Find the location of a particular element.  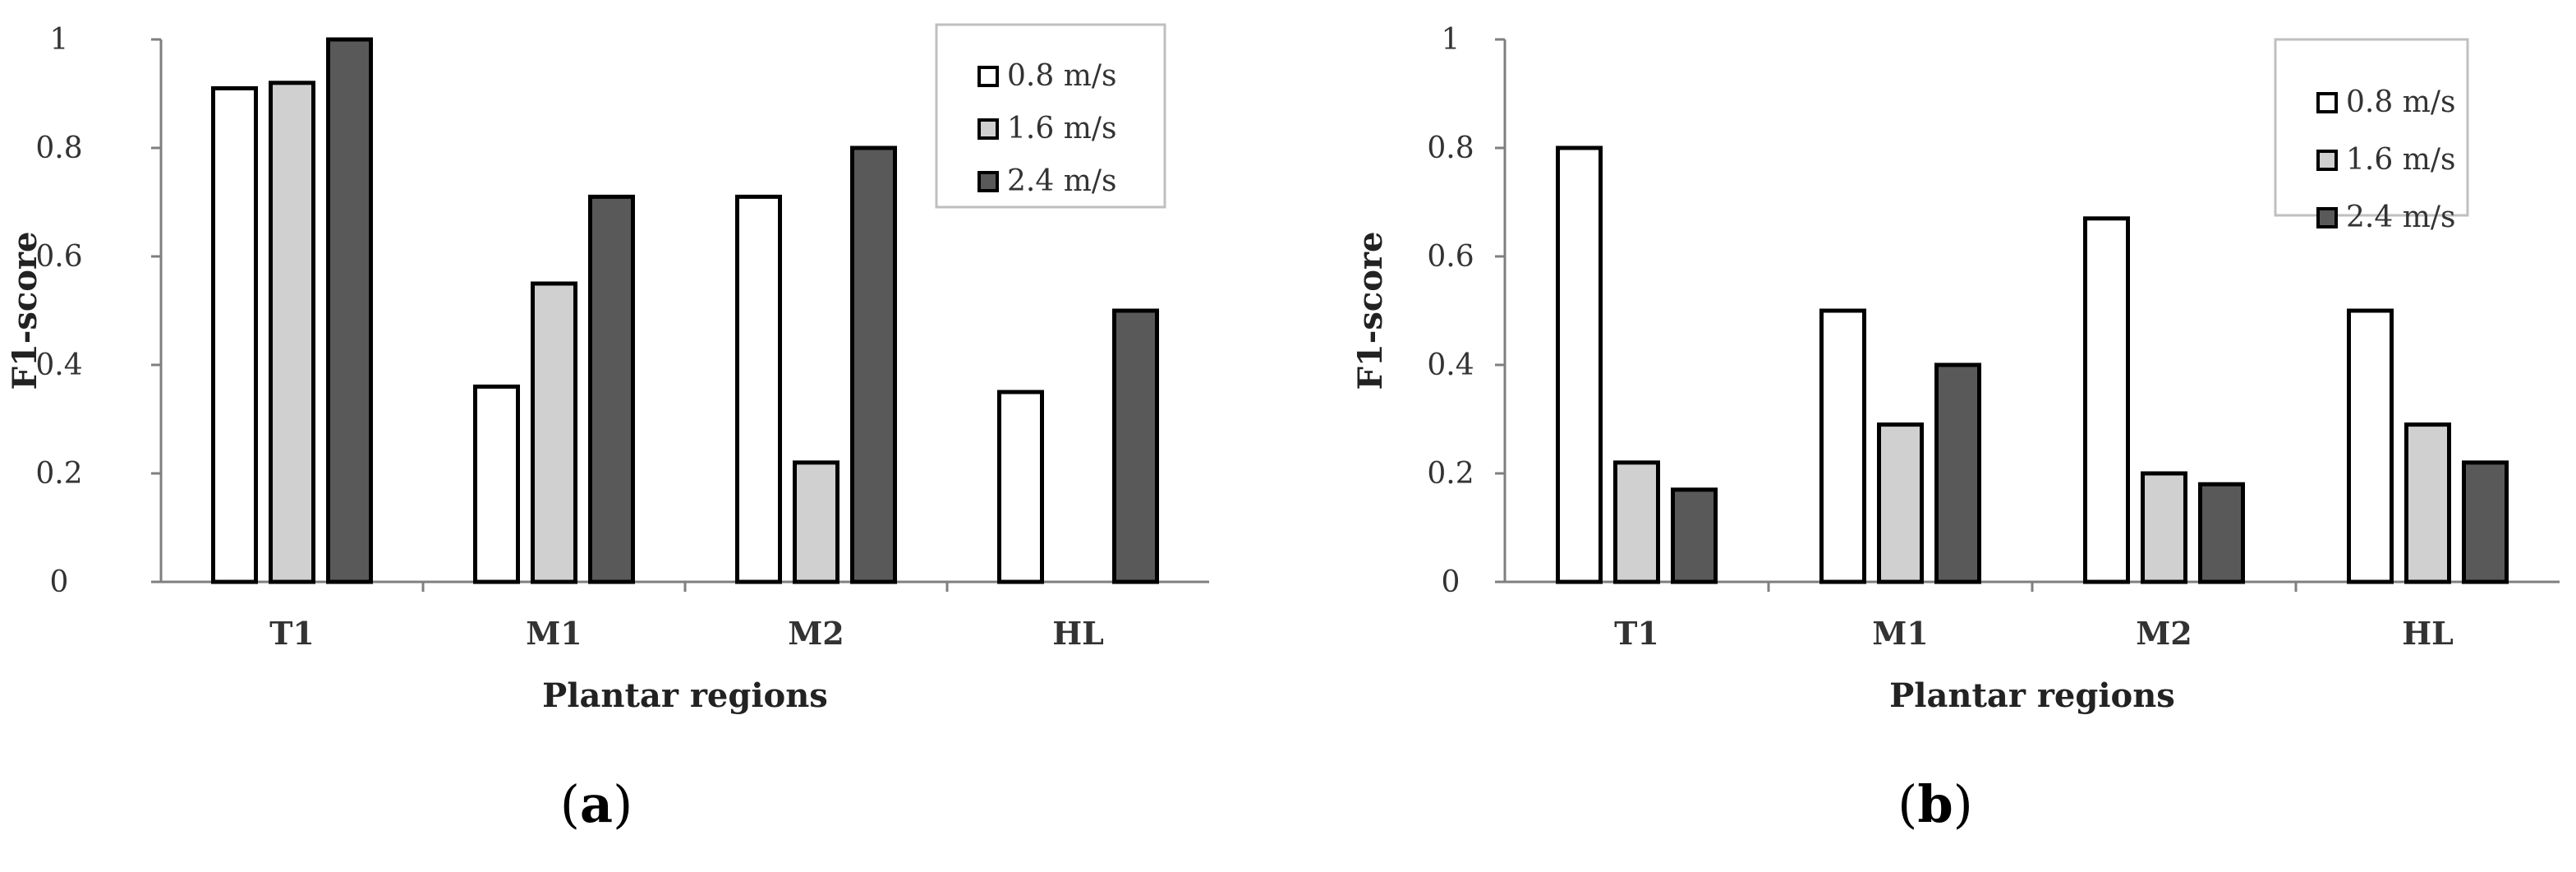

caption-letter: a is located at coordinates (596, 804).